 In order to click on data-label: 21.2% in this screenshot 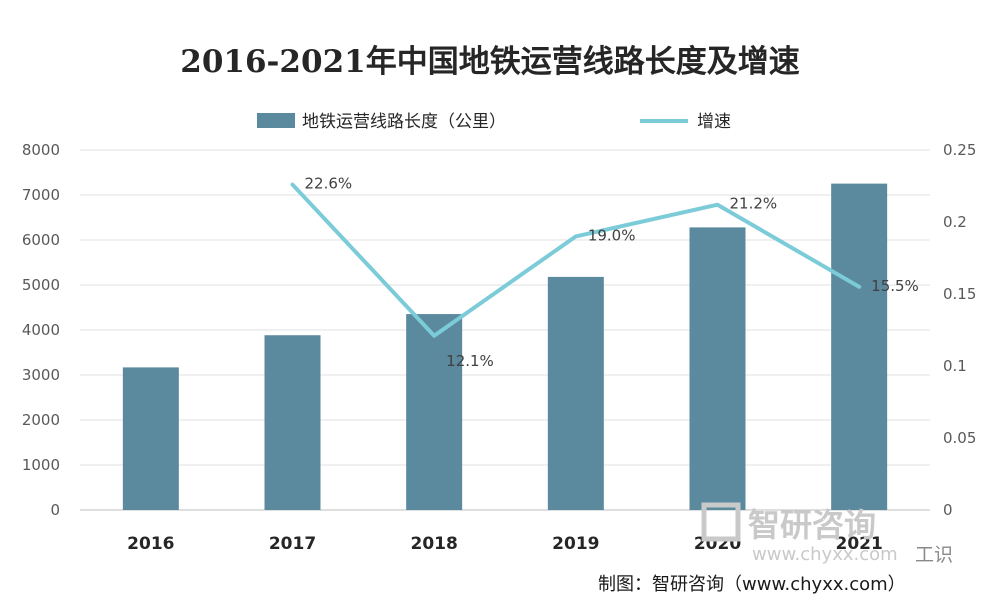, I will do `click(754, 204)`.